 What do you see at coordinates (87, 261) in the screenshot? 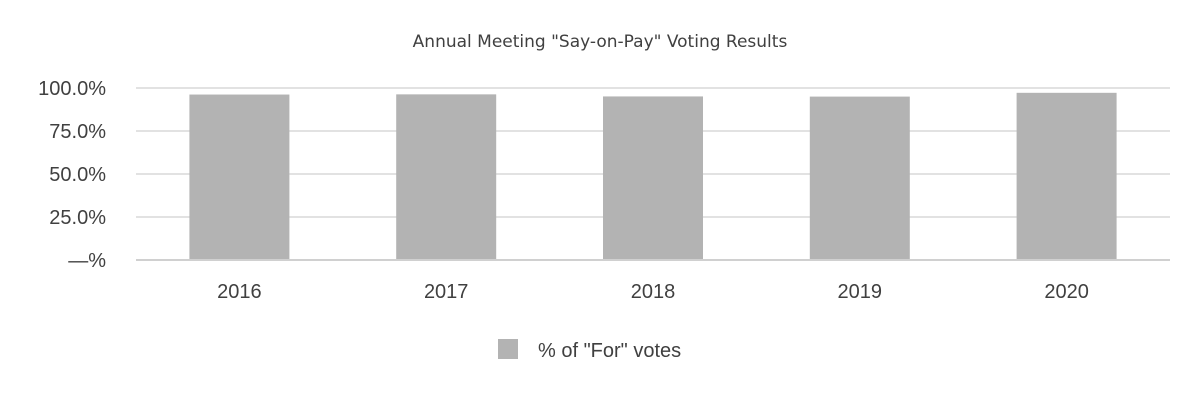
I see `y-tick-label: —%` at bounding box center [87, 261].